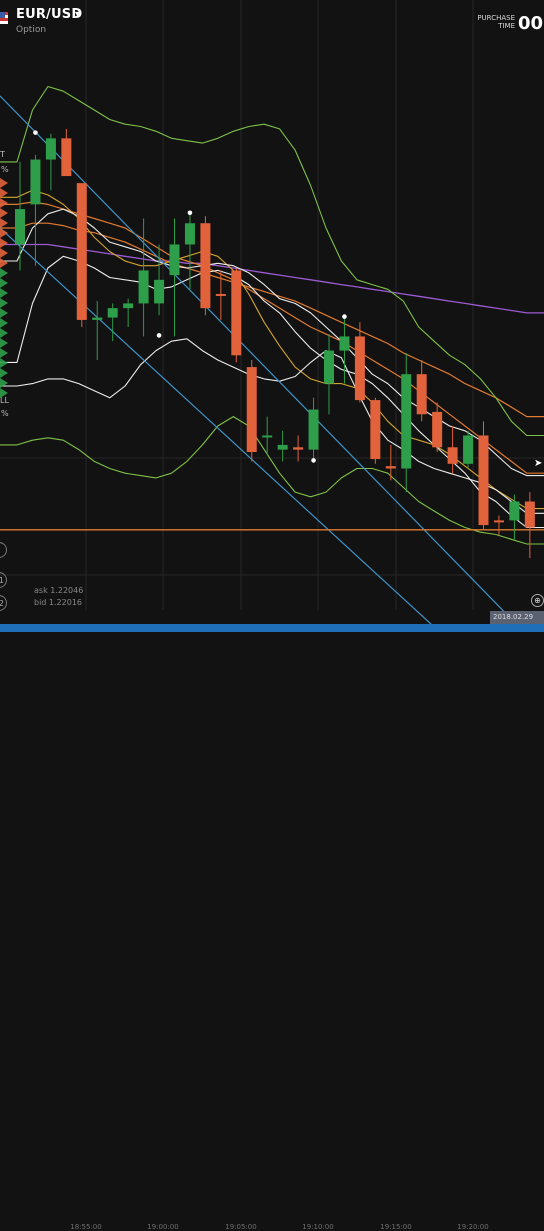 The image size is (544, 1231). I want to click on put-label: LL, so click(4, 400).